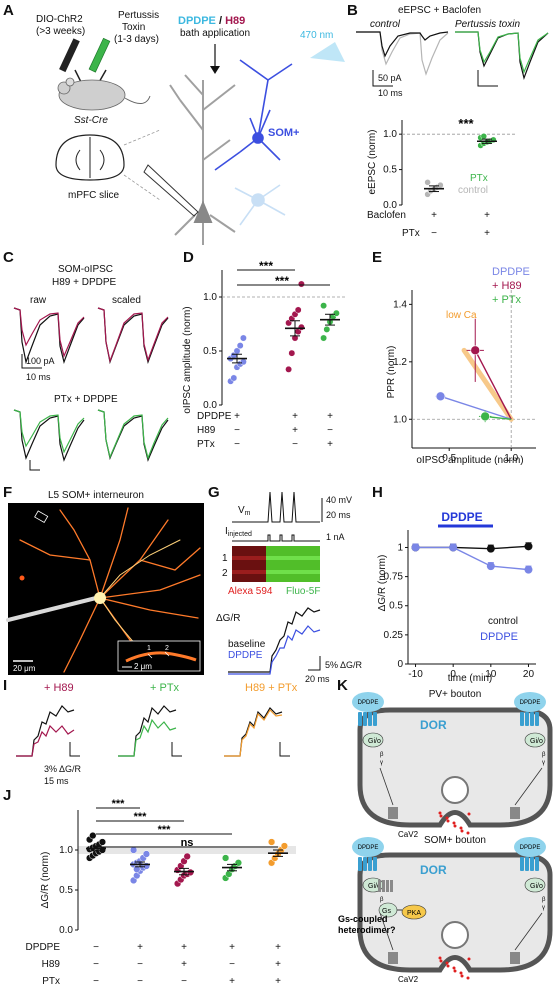 This screenshot has height=1000, width=554. I want to click on faded-neuron-icon, so click(260, 205).